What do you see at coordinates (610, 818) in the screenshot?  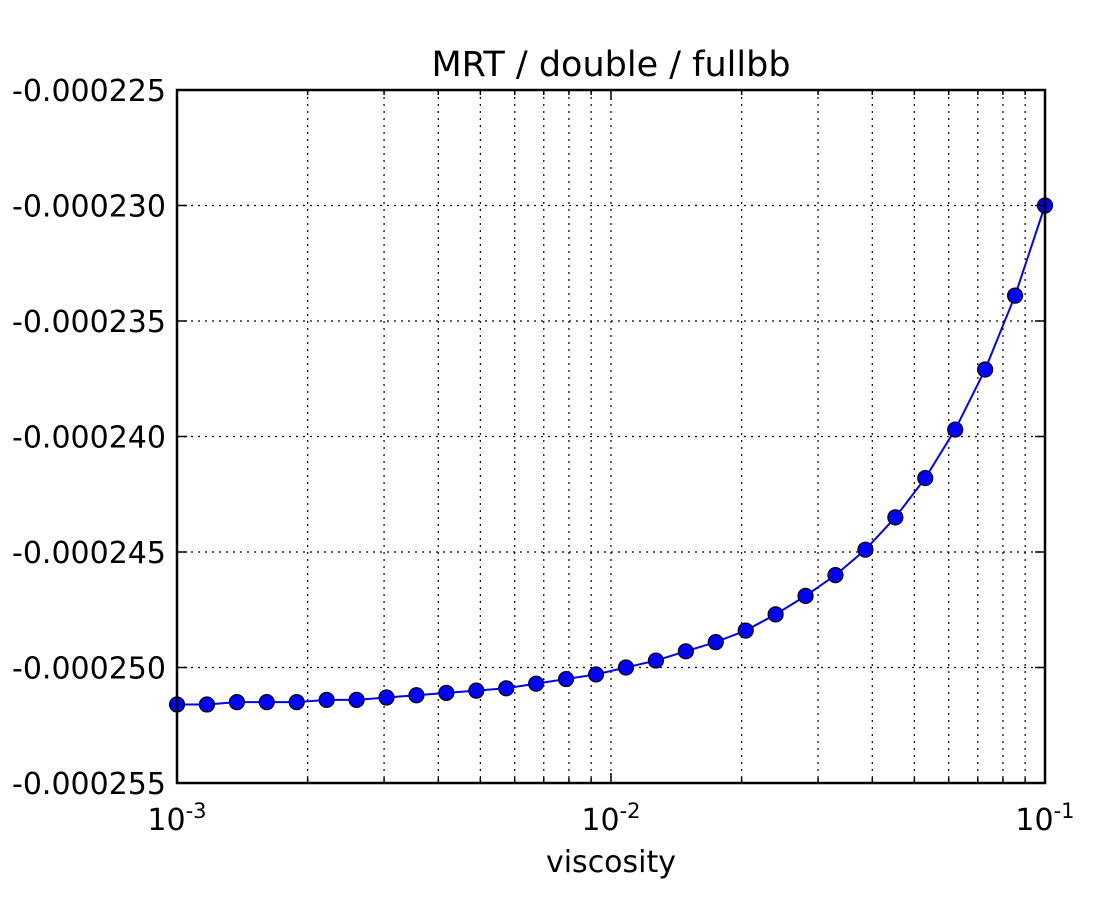 I see `x-tick-label: 10⁻²` at bounding box center [610, 818].